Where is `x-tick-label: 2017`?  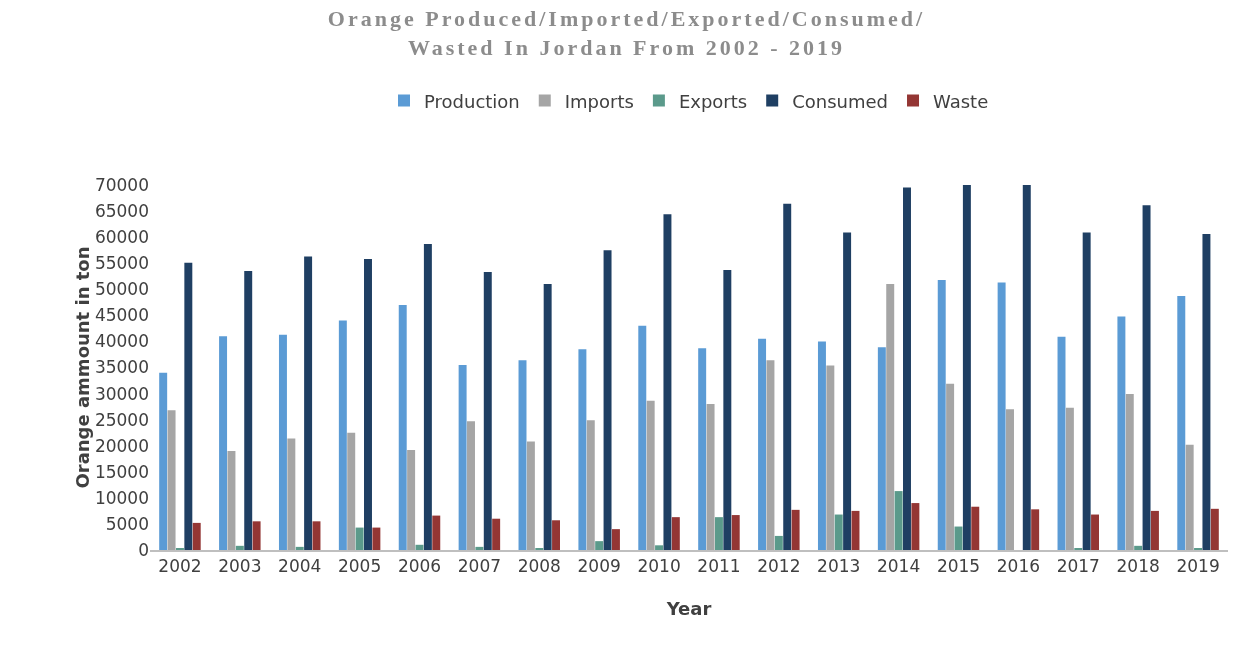 x-tick-label: 2017 is located at coordinates (1078, 566).